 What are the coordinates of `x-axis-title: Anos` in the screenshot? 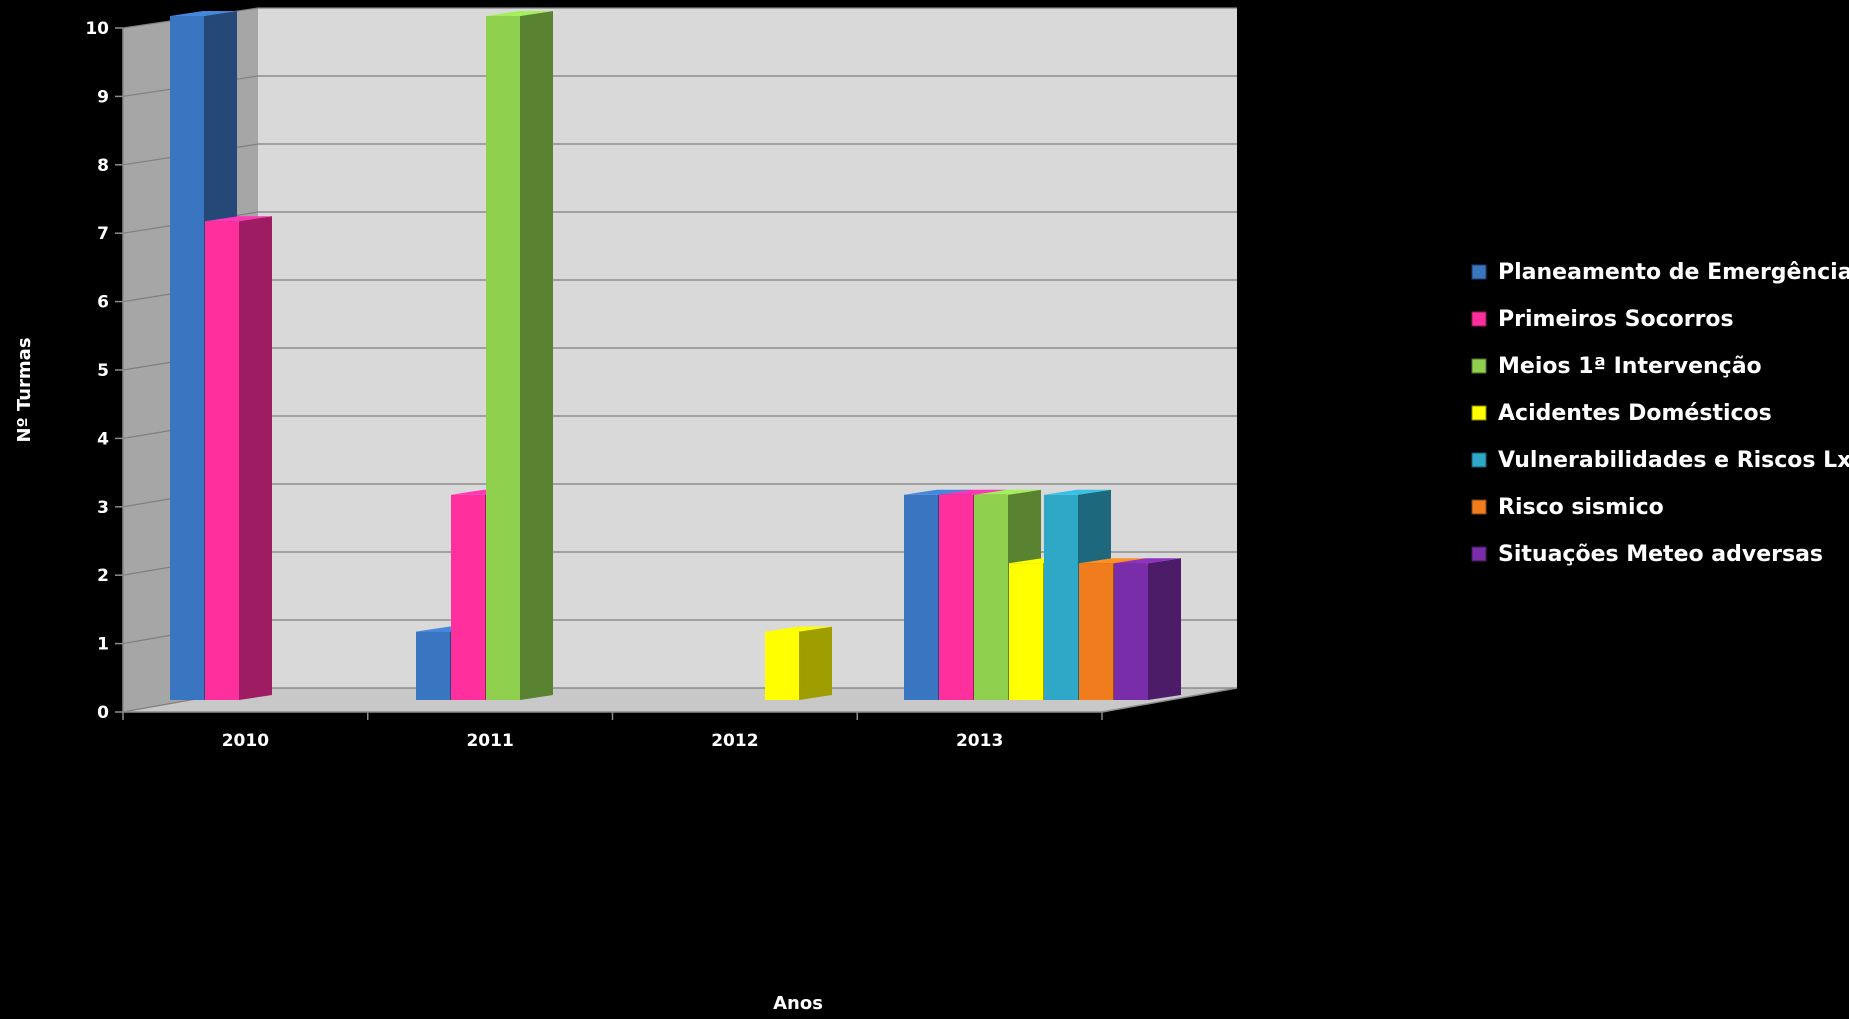 It's located at (798, 1003).